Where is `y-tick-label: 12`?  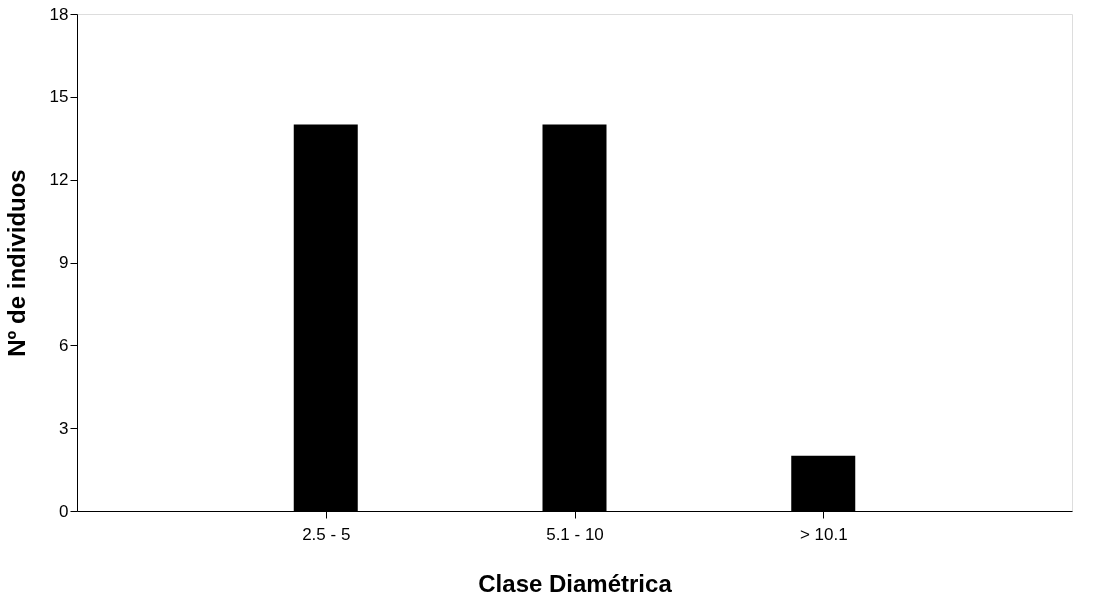
y-tick-label: 12 is located at coordinates (59, 180).